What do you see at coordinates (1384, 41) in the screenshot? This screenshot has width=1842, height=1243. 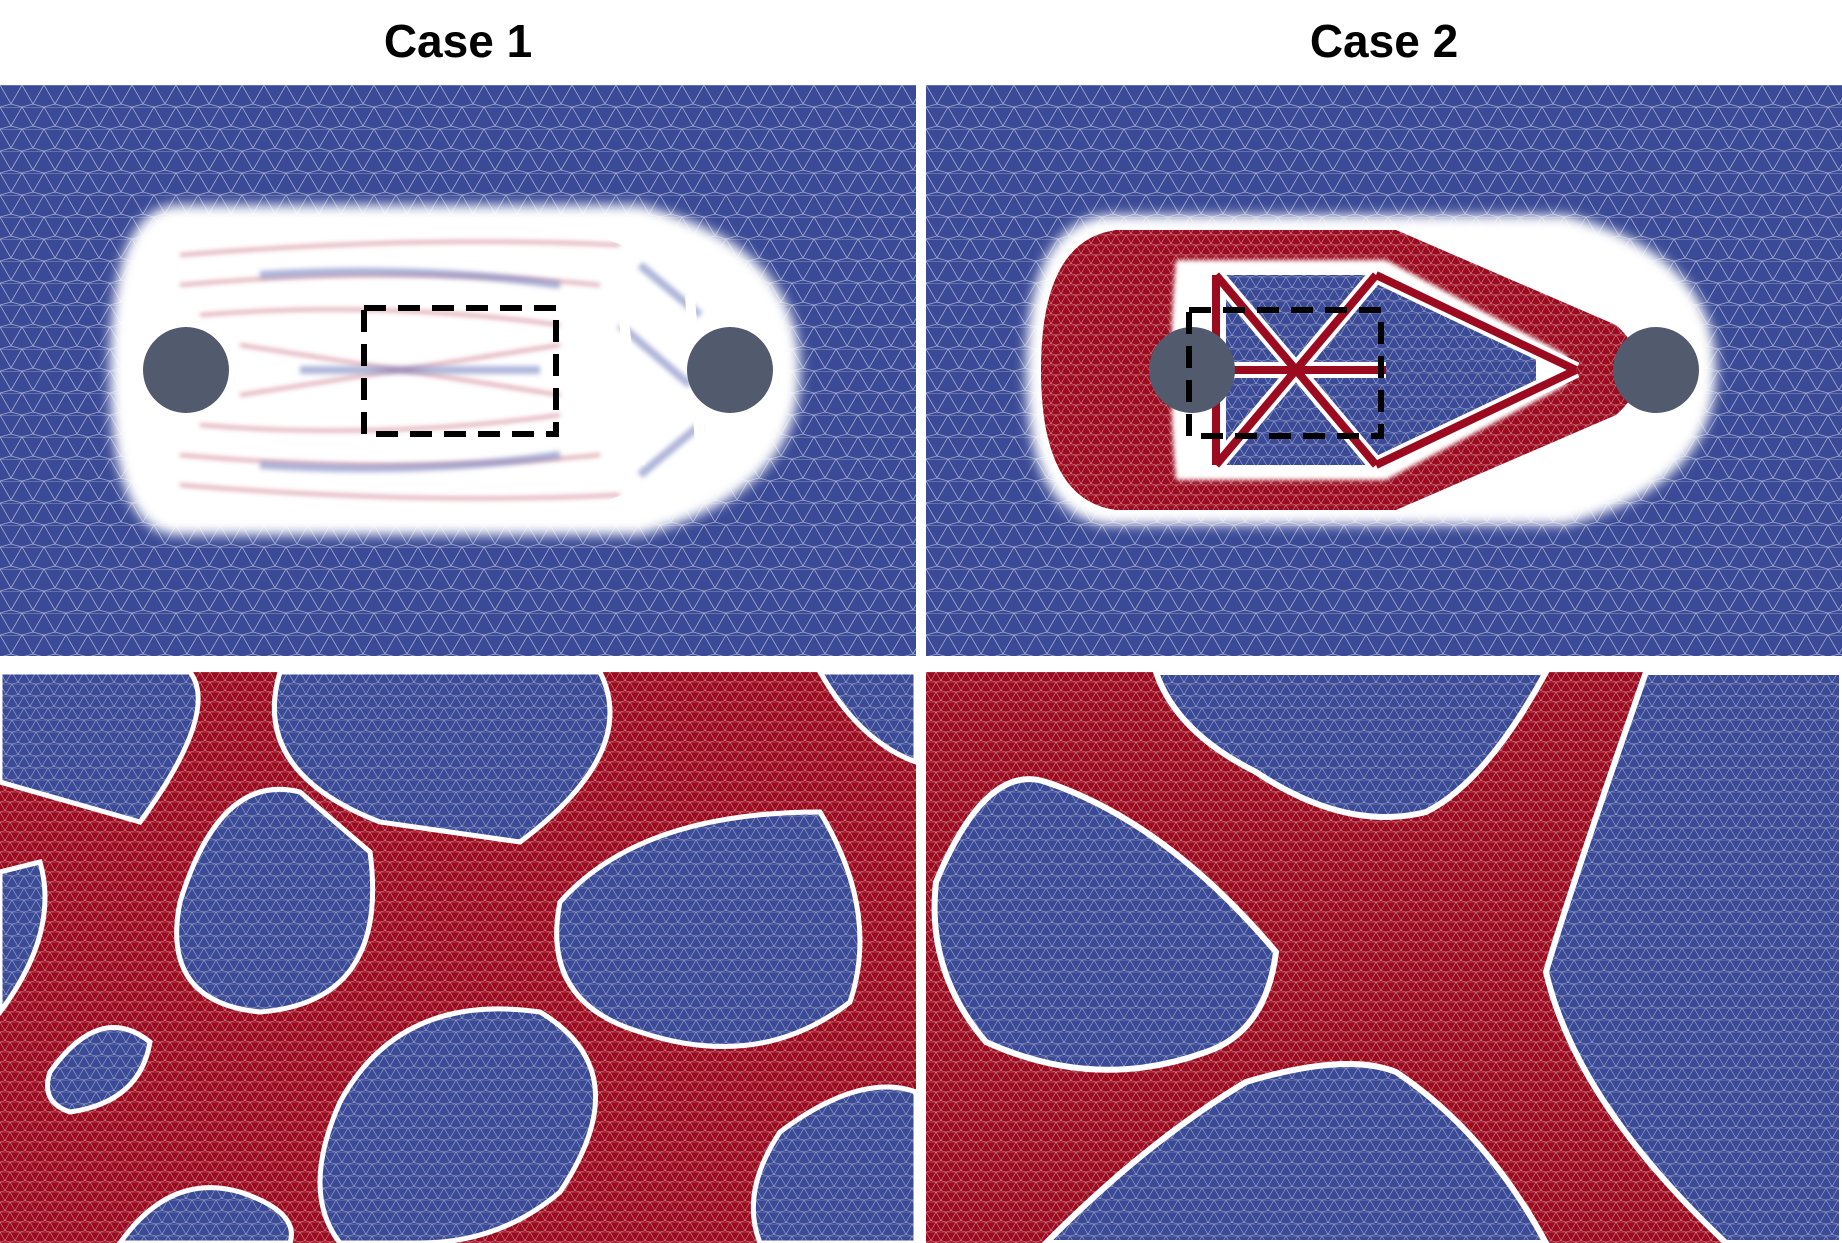 I see `case-2-title: Case 2` at bounding box center [1384, 41].